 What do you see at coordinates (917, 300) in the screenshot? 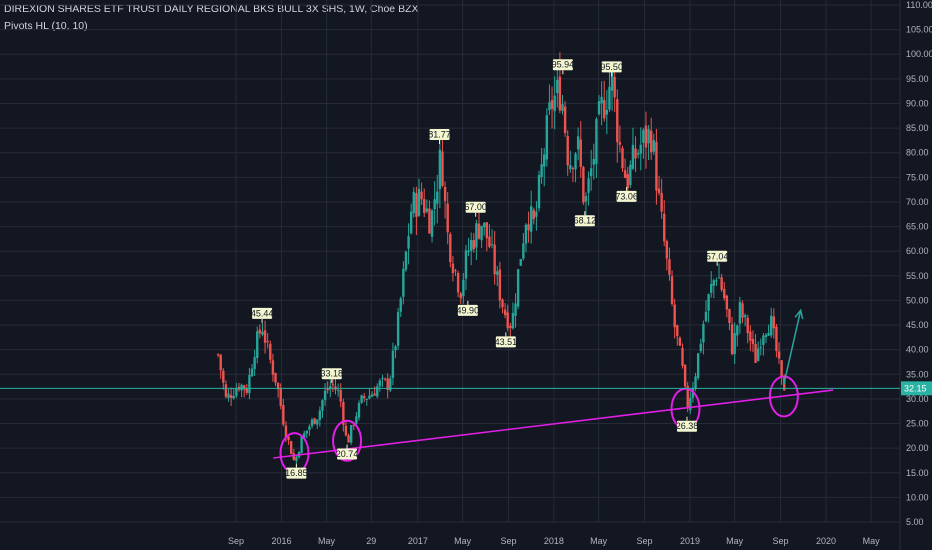
I see `price-tick-label: 50.00` at bounding box center [917, 300].